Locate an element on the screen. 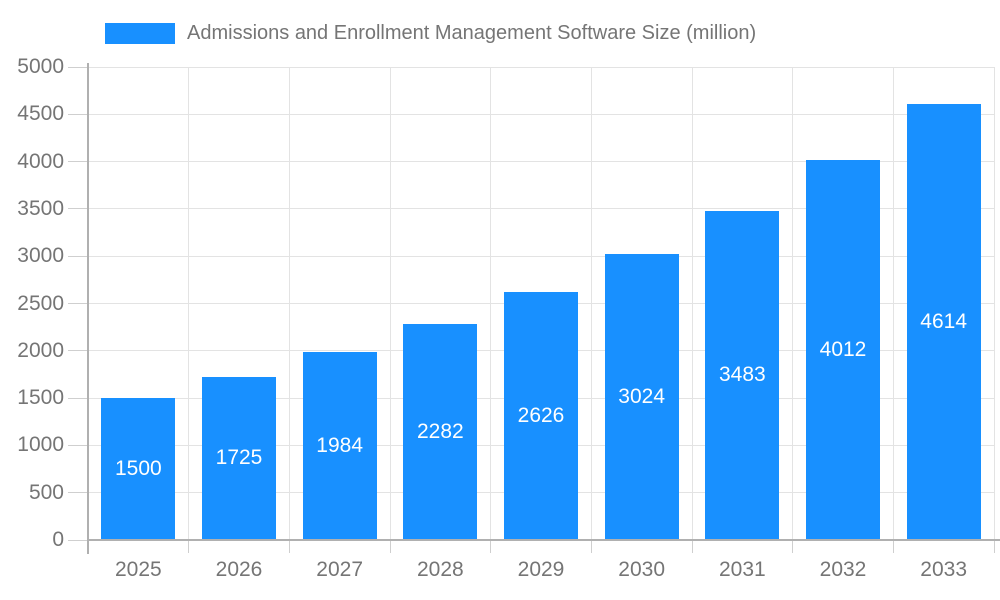 This screenshot has height=600, width=1000. bar-value-label: 3024 is located at coordinates (642, 396).